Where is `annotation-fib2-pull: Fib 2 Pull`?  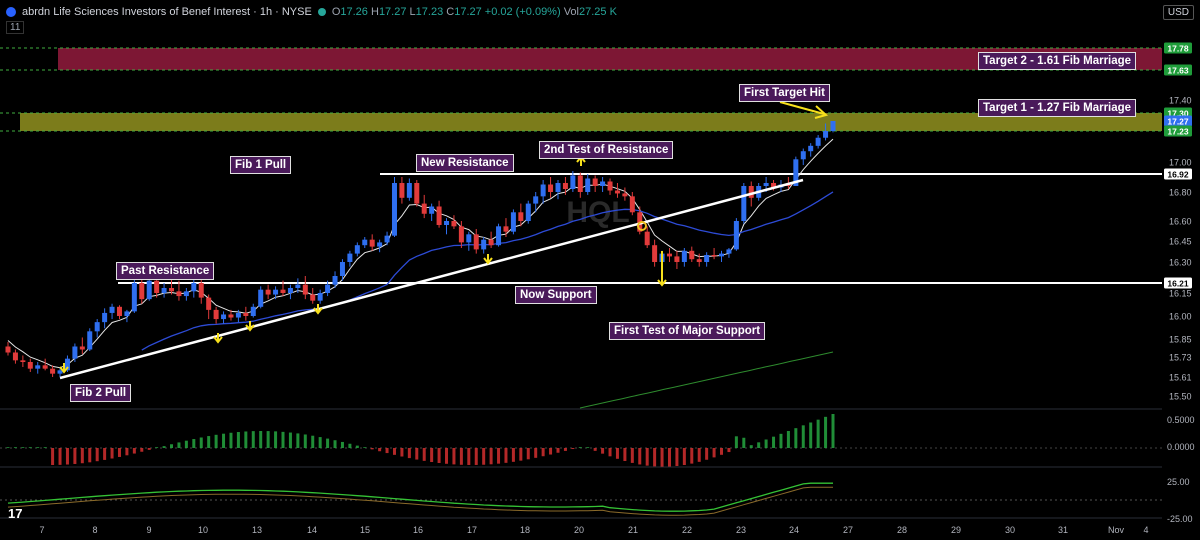 annotation-fib2-pull: Fib 2 Pull is located at coordinates (101, 393).